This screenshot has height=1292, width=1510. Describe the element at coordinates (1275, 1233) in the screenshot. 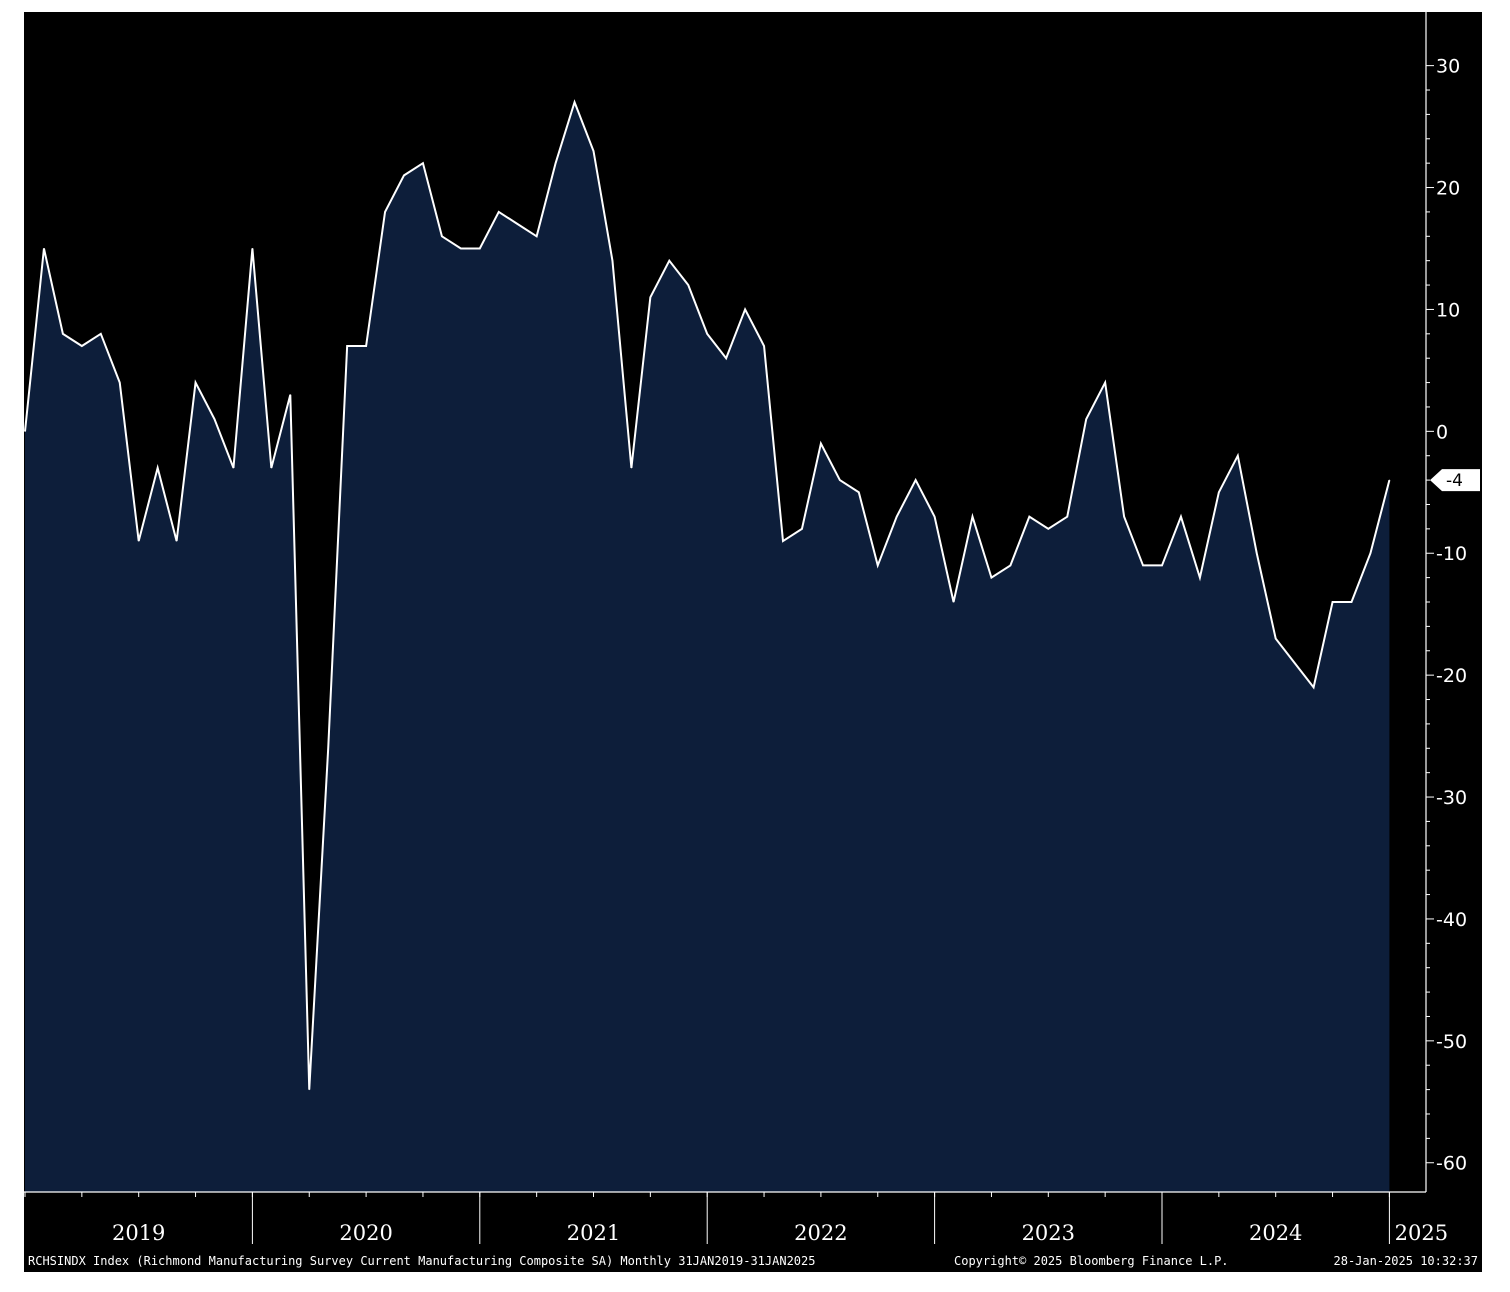

I see `x-year-label: 2024` at that location.